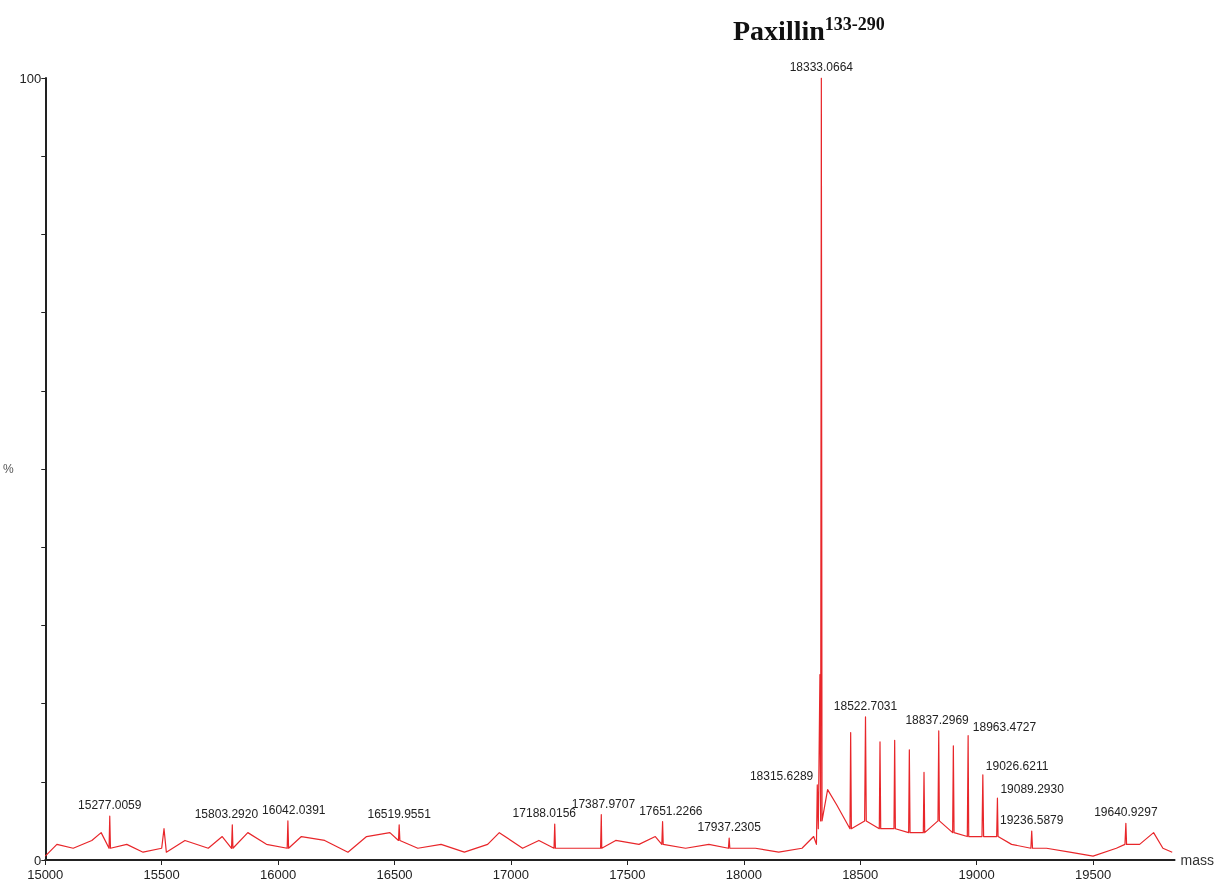 The height and width of the screenshot is (886, 1217). Describe the element at coordinates (671, 810) in the screenshot. I see `annotation: 17651.2266` at that location.